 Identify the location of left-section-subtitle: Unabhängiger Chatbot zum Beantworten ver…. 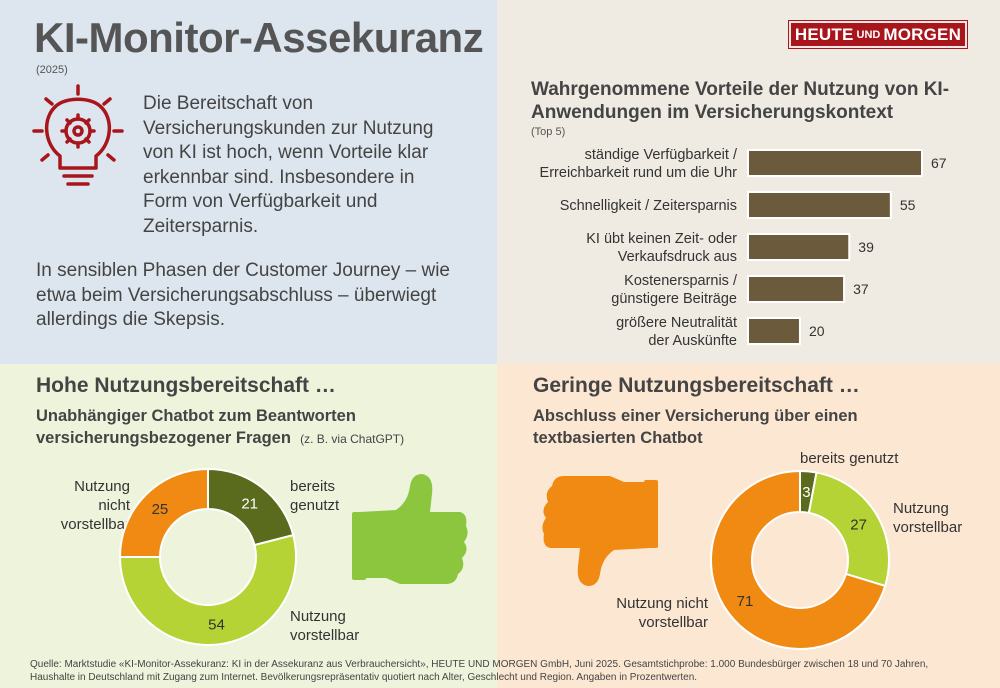
(220, 427).